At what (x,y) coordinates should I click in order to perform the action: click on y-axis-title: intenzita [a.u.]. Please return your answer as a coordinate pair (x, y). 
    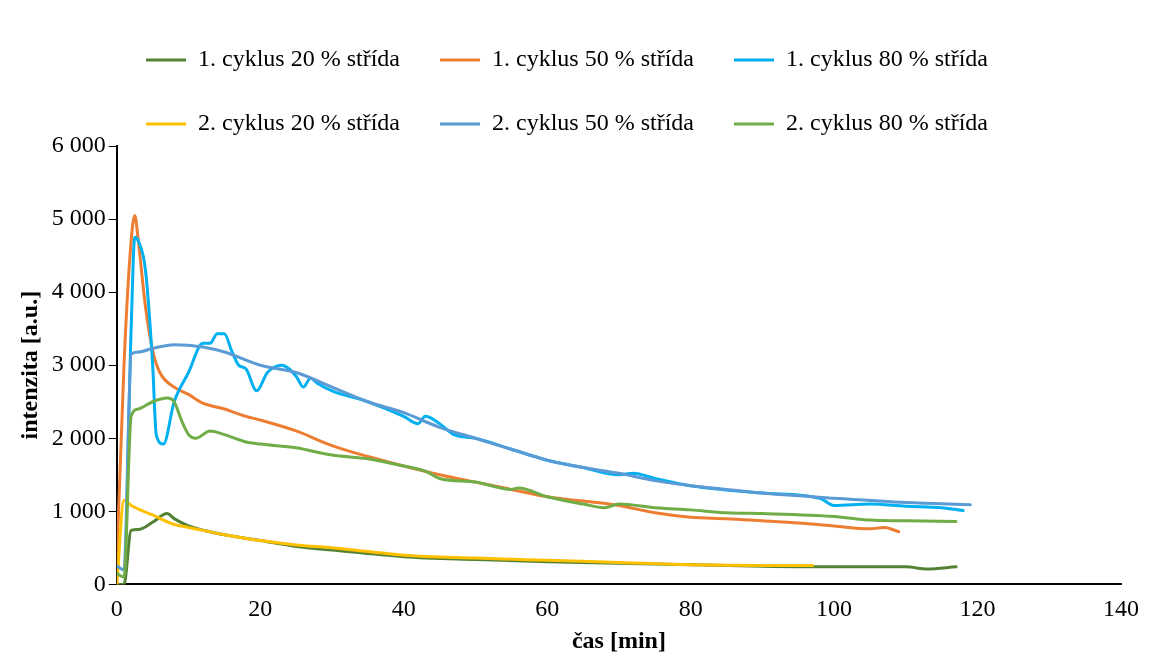
    Looking at the image, I should click on (28, 365).